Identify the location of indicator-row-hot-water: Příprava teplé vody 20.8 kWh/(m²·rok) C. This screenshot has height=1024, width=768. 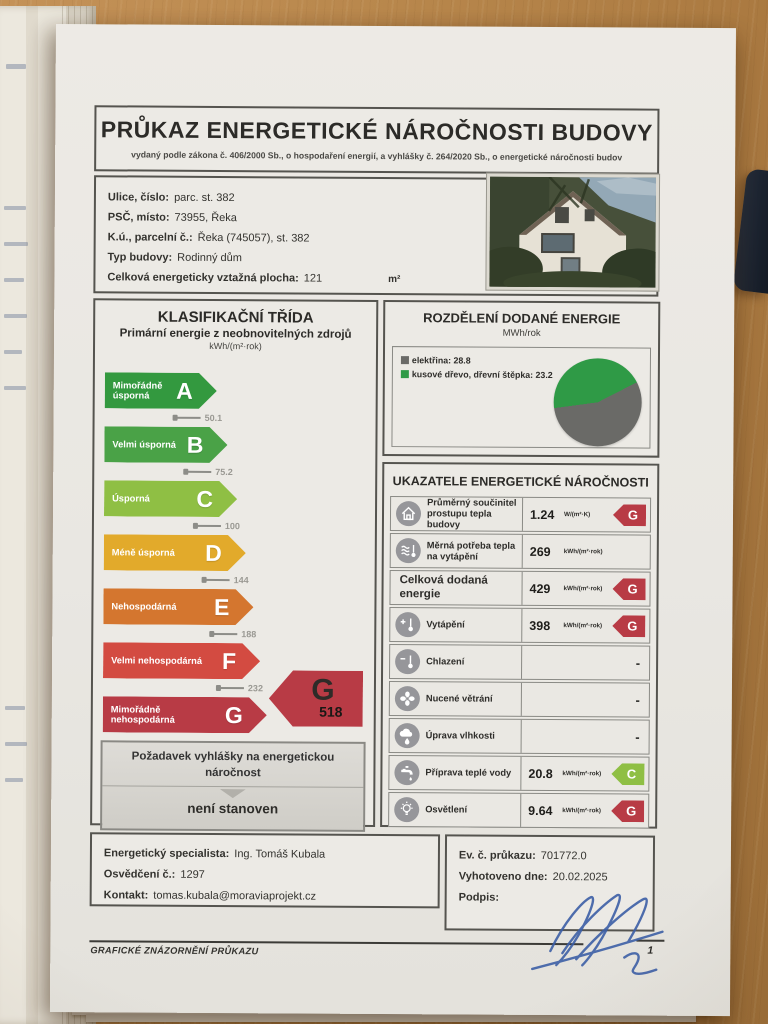
(519, 773).